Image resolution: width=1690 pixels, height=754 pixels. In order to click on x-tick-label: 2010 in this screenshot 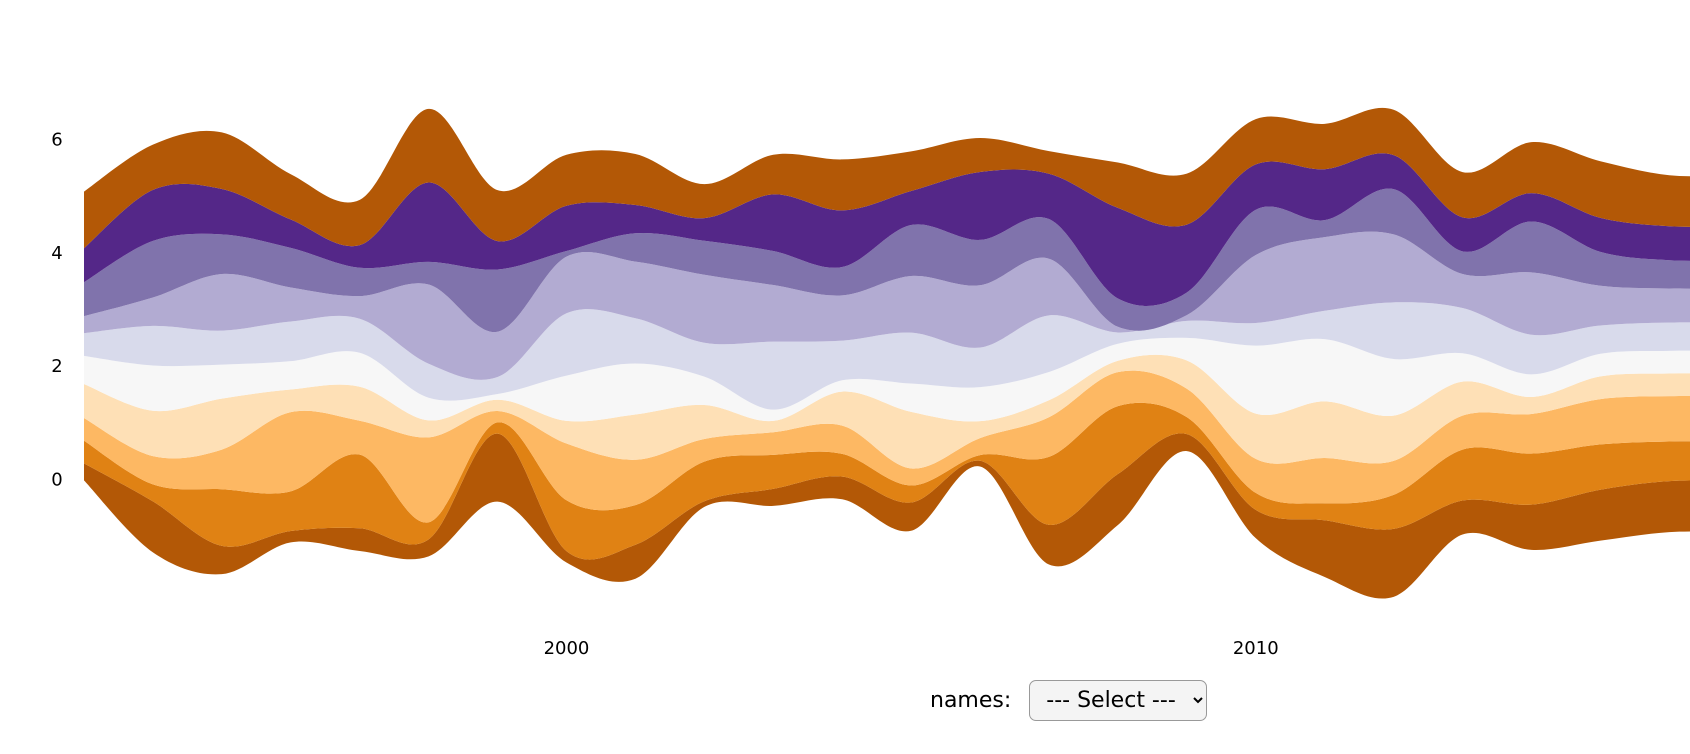, I will do `click(1256, 648)`.